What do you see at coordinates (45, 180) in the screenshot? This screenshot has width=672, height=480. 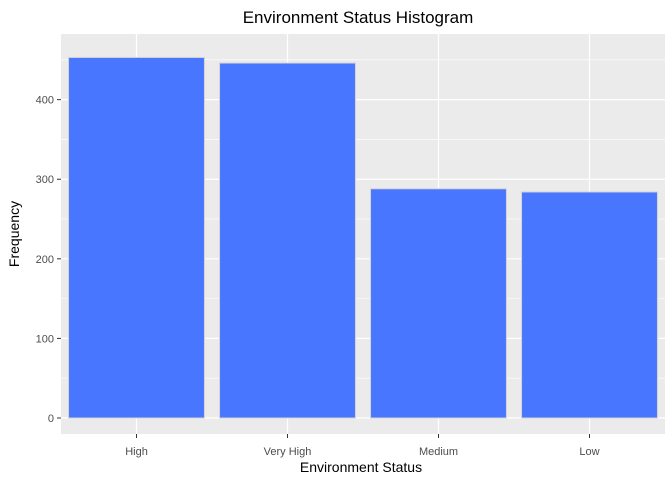 I see `y-tick-label: 300` at bounding box center [45, 180].